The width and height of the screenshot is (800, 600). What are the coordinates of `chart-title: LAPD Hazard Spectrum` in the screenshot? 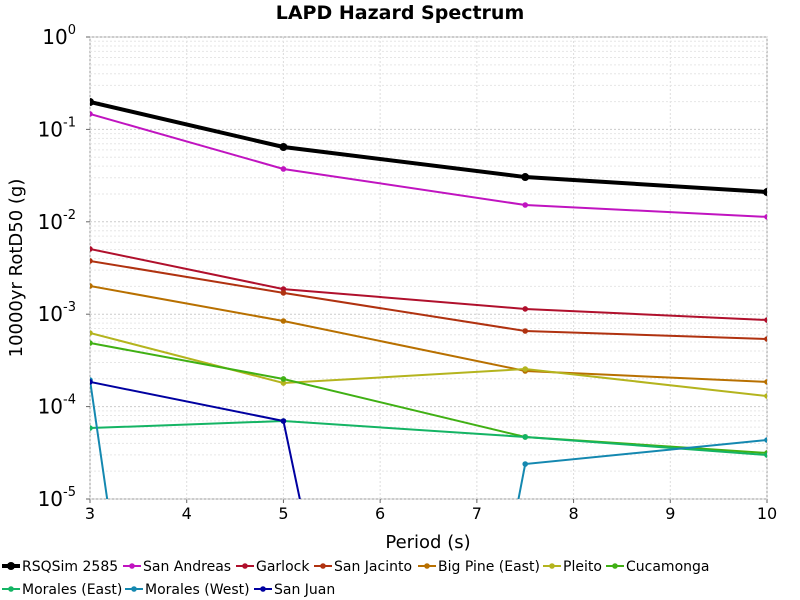 It's located at (400, 13).